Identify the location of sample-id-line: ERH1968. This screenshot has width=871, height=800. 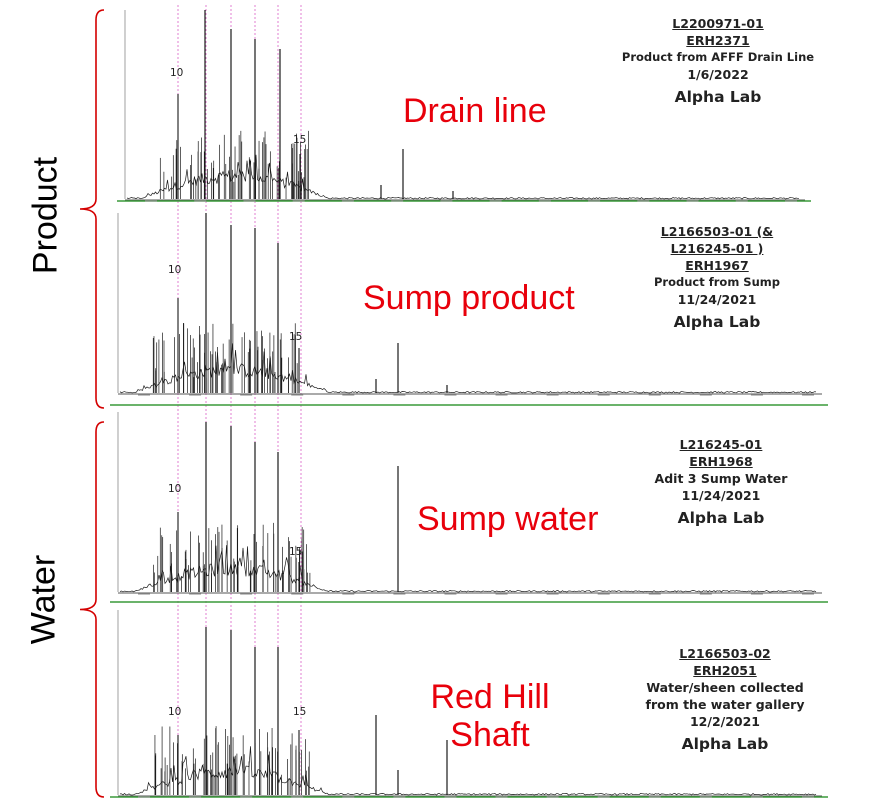
(721, 461).